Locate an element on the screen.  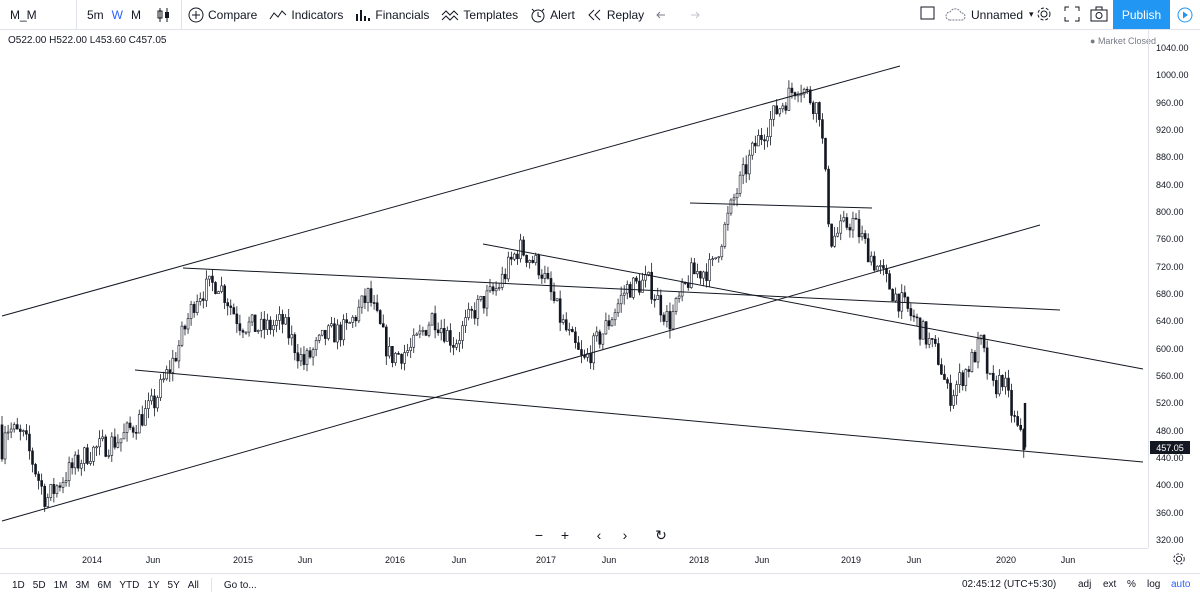
axis-settings-button is located at coordinates (1179, 561).